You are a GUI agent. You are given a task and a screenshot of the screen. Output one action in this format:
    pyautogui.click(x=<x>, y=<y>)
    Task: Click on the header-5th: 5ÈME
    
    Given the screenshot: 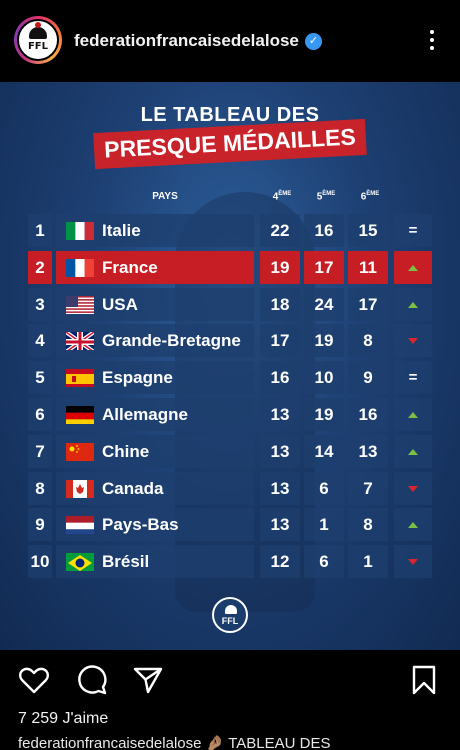 What is the action you would take?
    pyautogui.click(x=326, y=197)
    